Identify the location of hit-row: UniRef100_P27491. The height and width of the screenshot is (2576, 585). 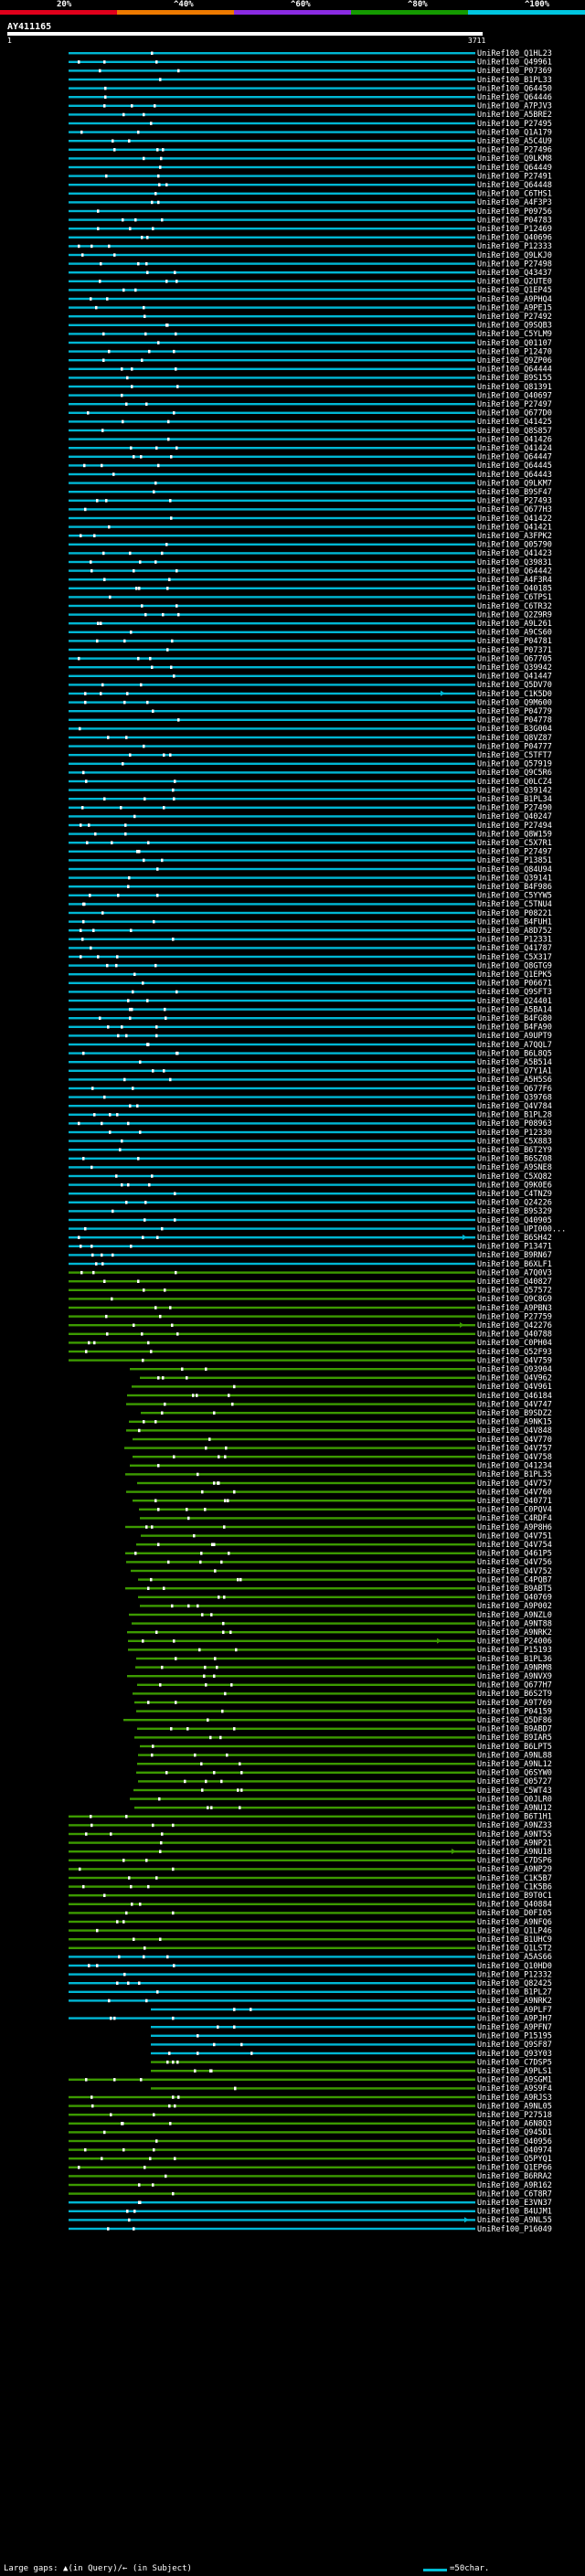
(311, 176).